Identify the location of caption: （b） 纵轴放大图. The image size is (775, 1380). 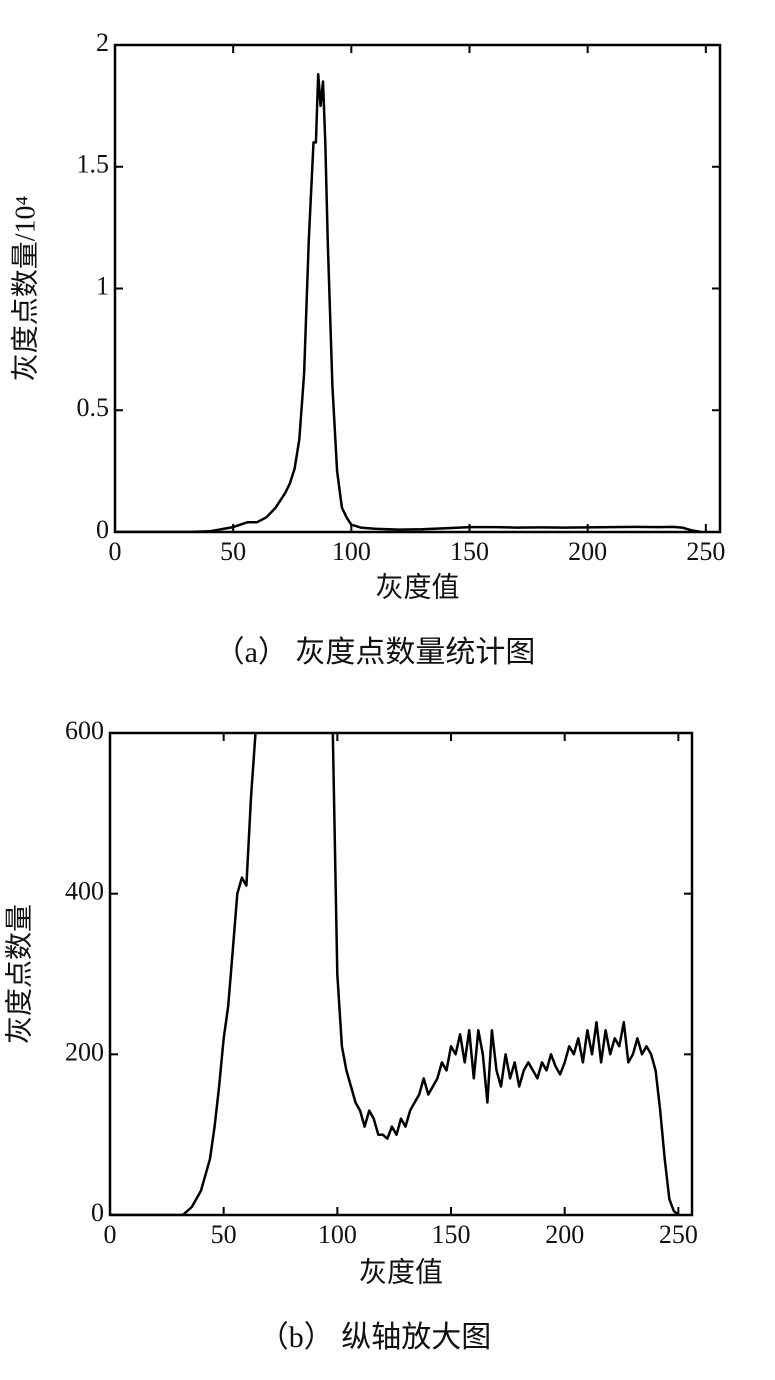
(375, 1337).